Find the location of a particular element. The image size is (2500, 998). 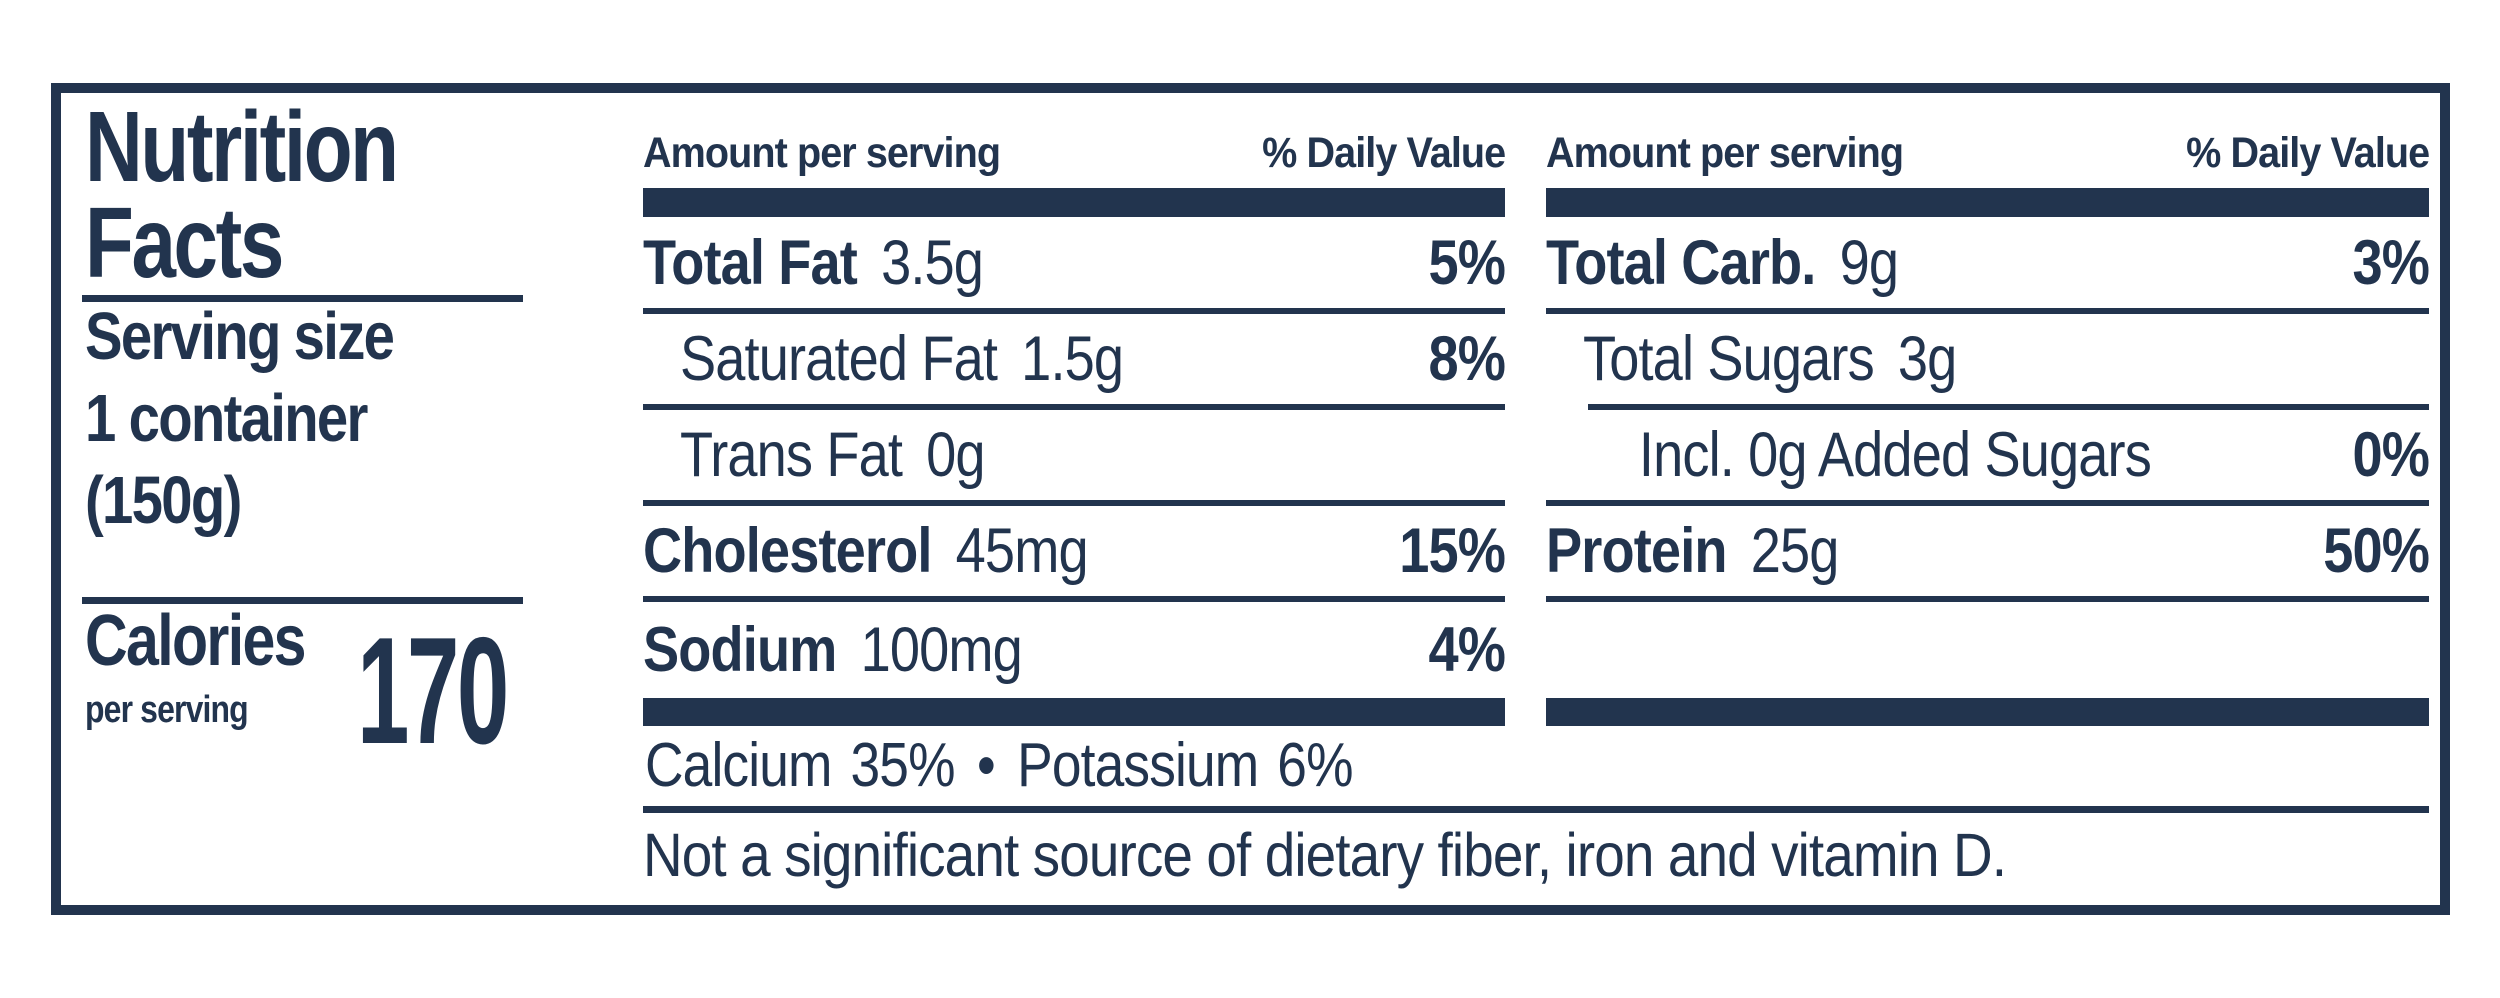

nutrient-dv: 15% is located at coordinates (1452, 551).